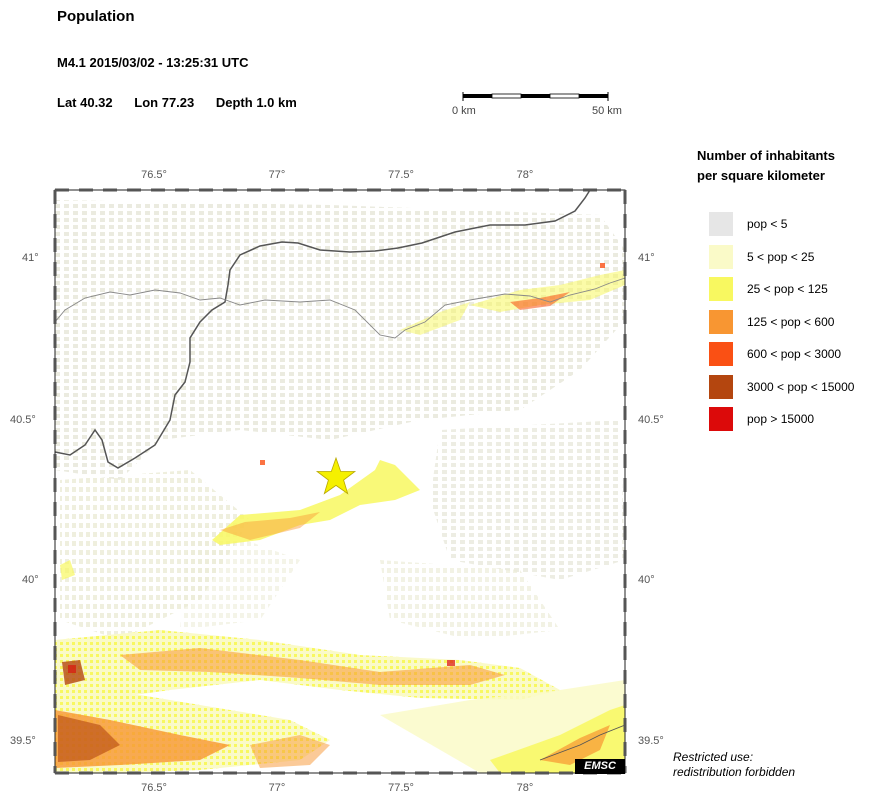 This screenshot has height=805, width=879. What do you see at coordinates (401, 175) in the screenshot?
I see `lon-tick-top-77-5: 77.5°` at bounding box center [401, 175].